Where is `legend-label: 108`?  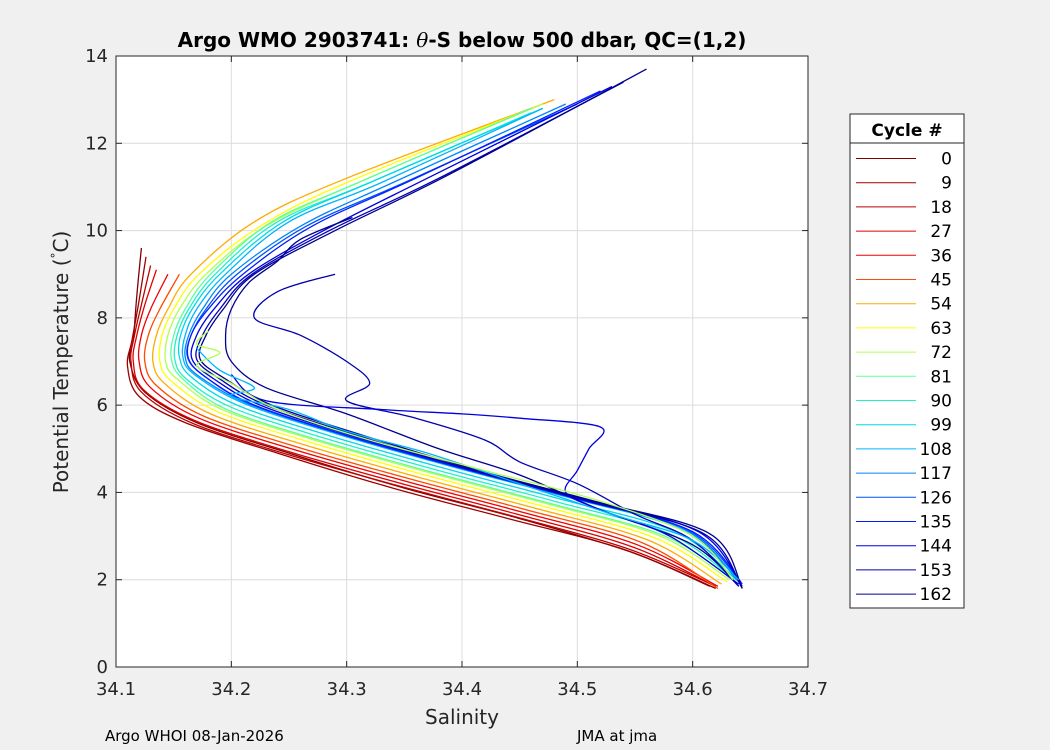
legend-label: 108 is located at coordinates (936, 450).